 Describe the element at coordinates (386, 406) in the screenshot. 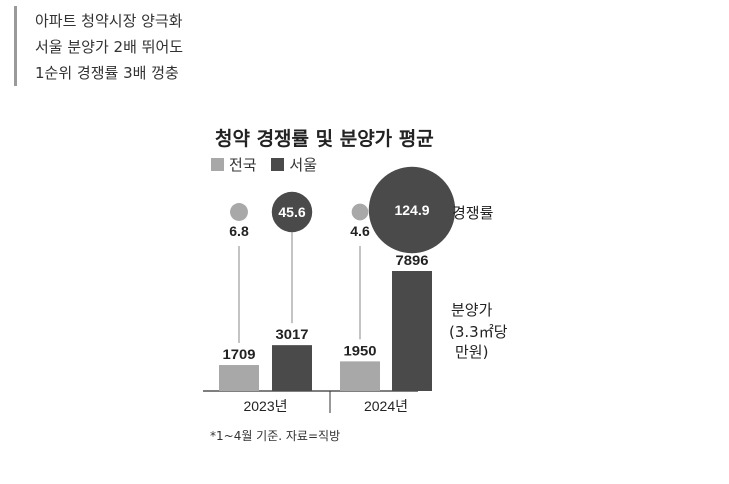

I see `x-tick-label-1: 2024년` at that location.